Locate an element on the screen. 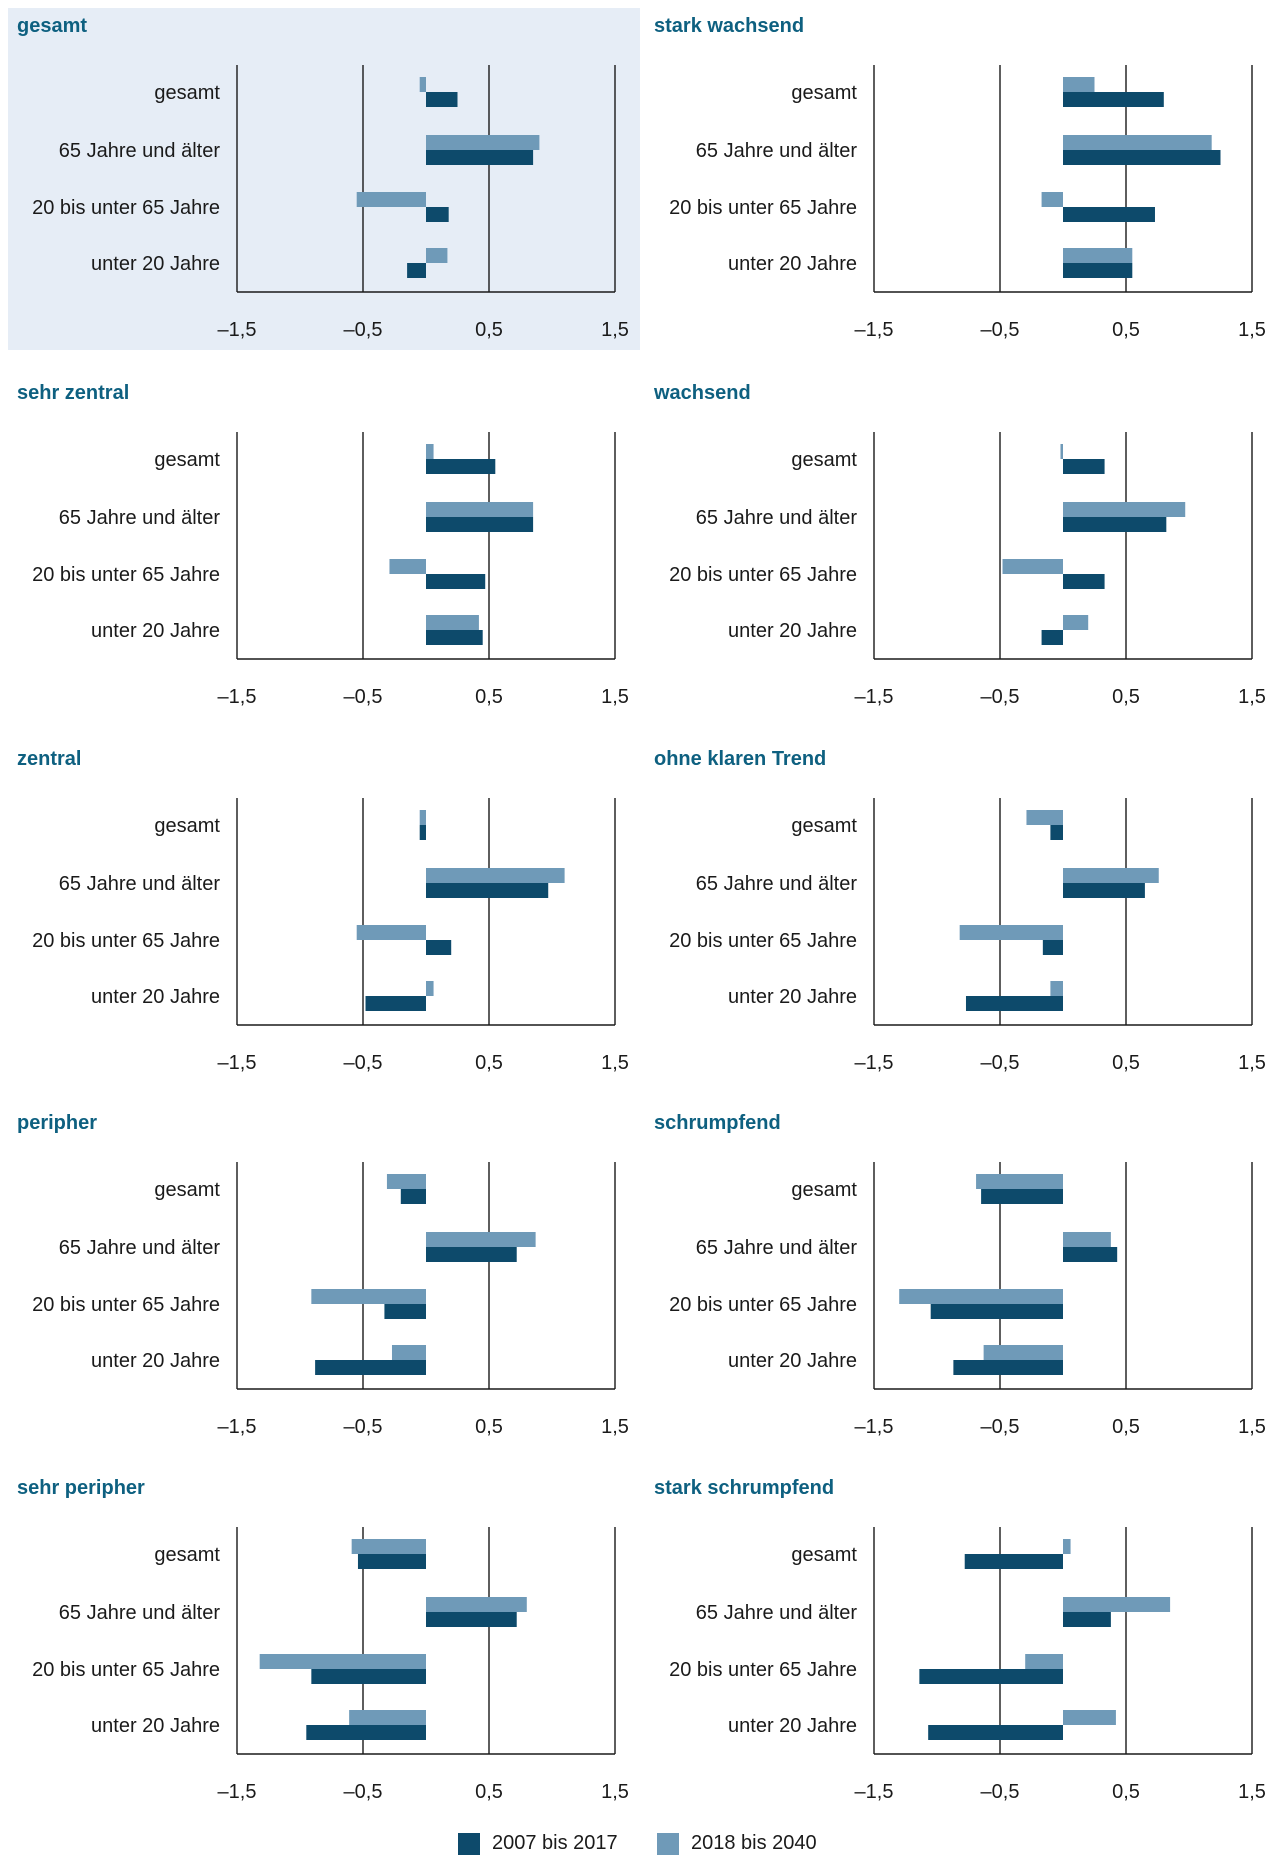  tick-label-sehr-peripher-2: 0,5 is located at coordinates (489, 1792).